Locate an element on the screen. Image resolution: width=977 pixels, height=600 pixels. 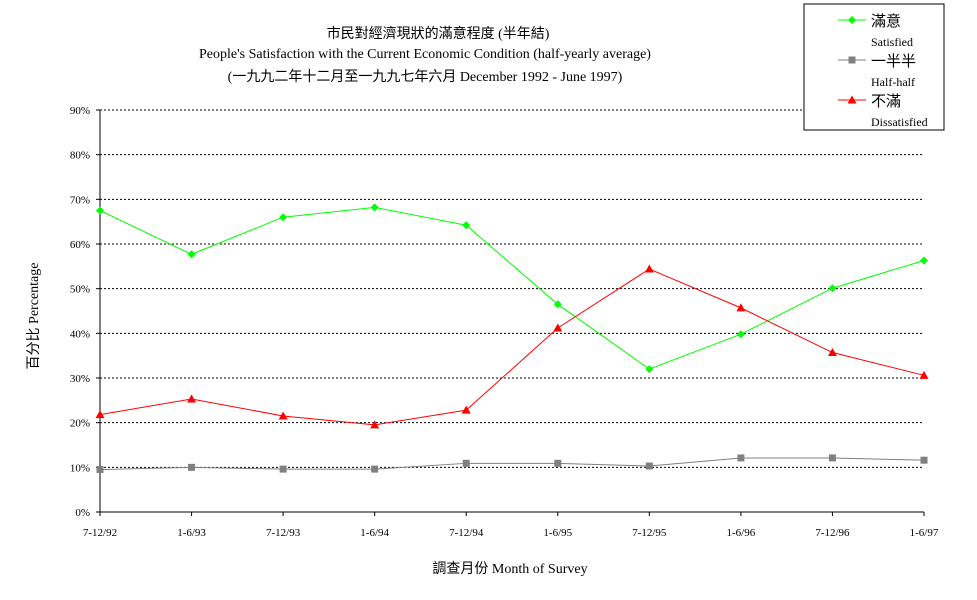
legend-label-chinese: 不滿 is located at coordinates (886, 101).